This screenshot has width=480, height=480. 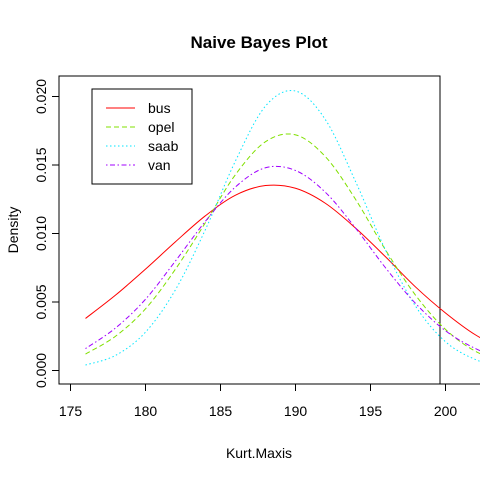 What do you see at coordinates (146, 411) in the screenshot?
I see `x-tick-label: 180` at bounding box center [146, 411].